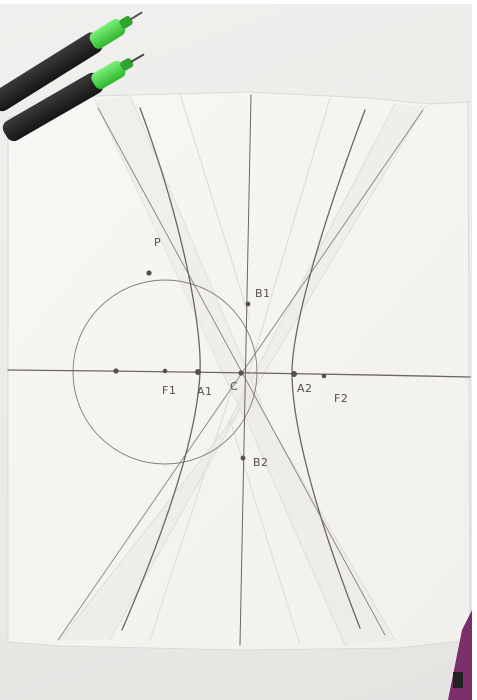 The width and height of the screenshot is (477, 700). What do you see at coordinates (341, 398) in the screenshot?
I see `label-f2: F2` at bounding box center [341, 398].